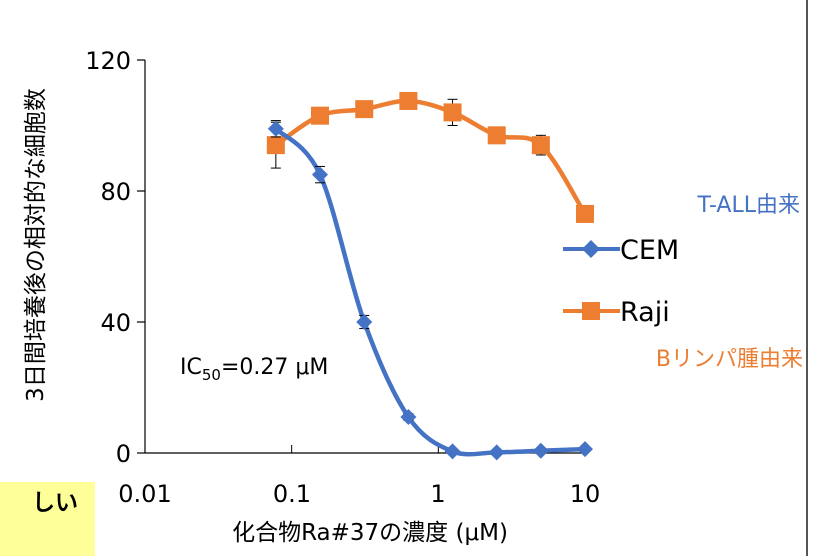 The image size is (816, 556). What do you see at coordinates (729, 359) in the screenshot?
I see `origin-label-raji: Bリンパ腫由来` at bounding box center [729, 359].